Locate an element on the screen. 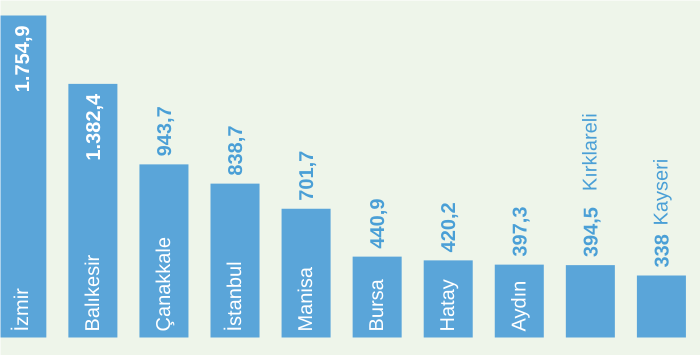 This screenshot has width=700, height=355. x-tick-label: Çanakkale is located at coordinates (163, 284).